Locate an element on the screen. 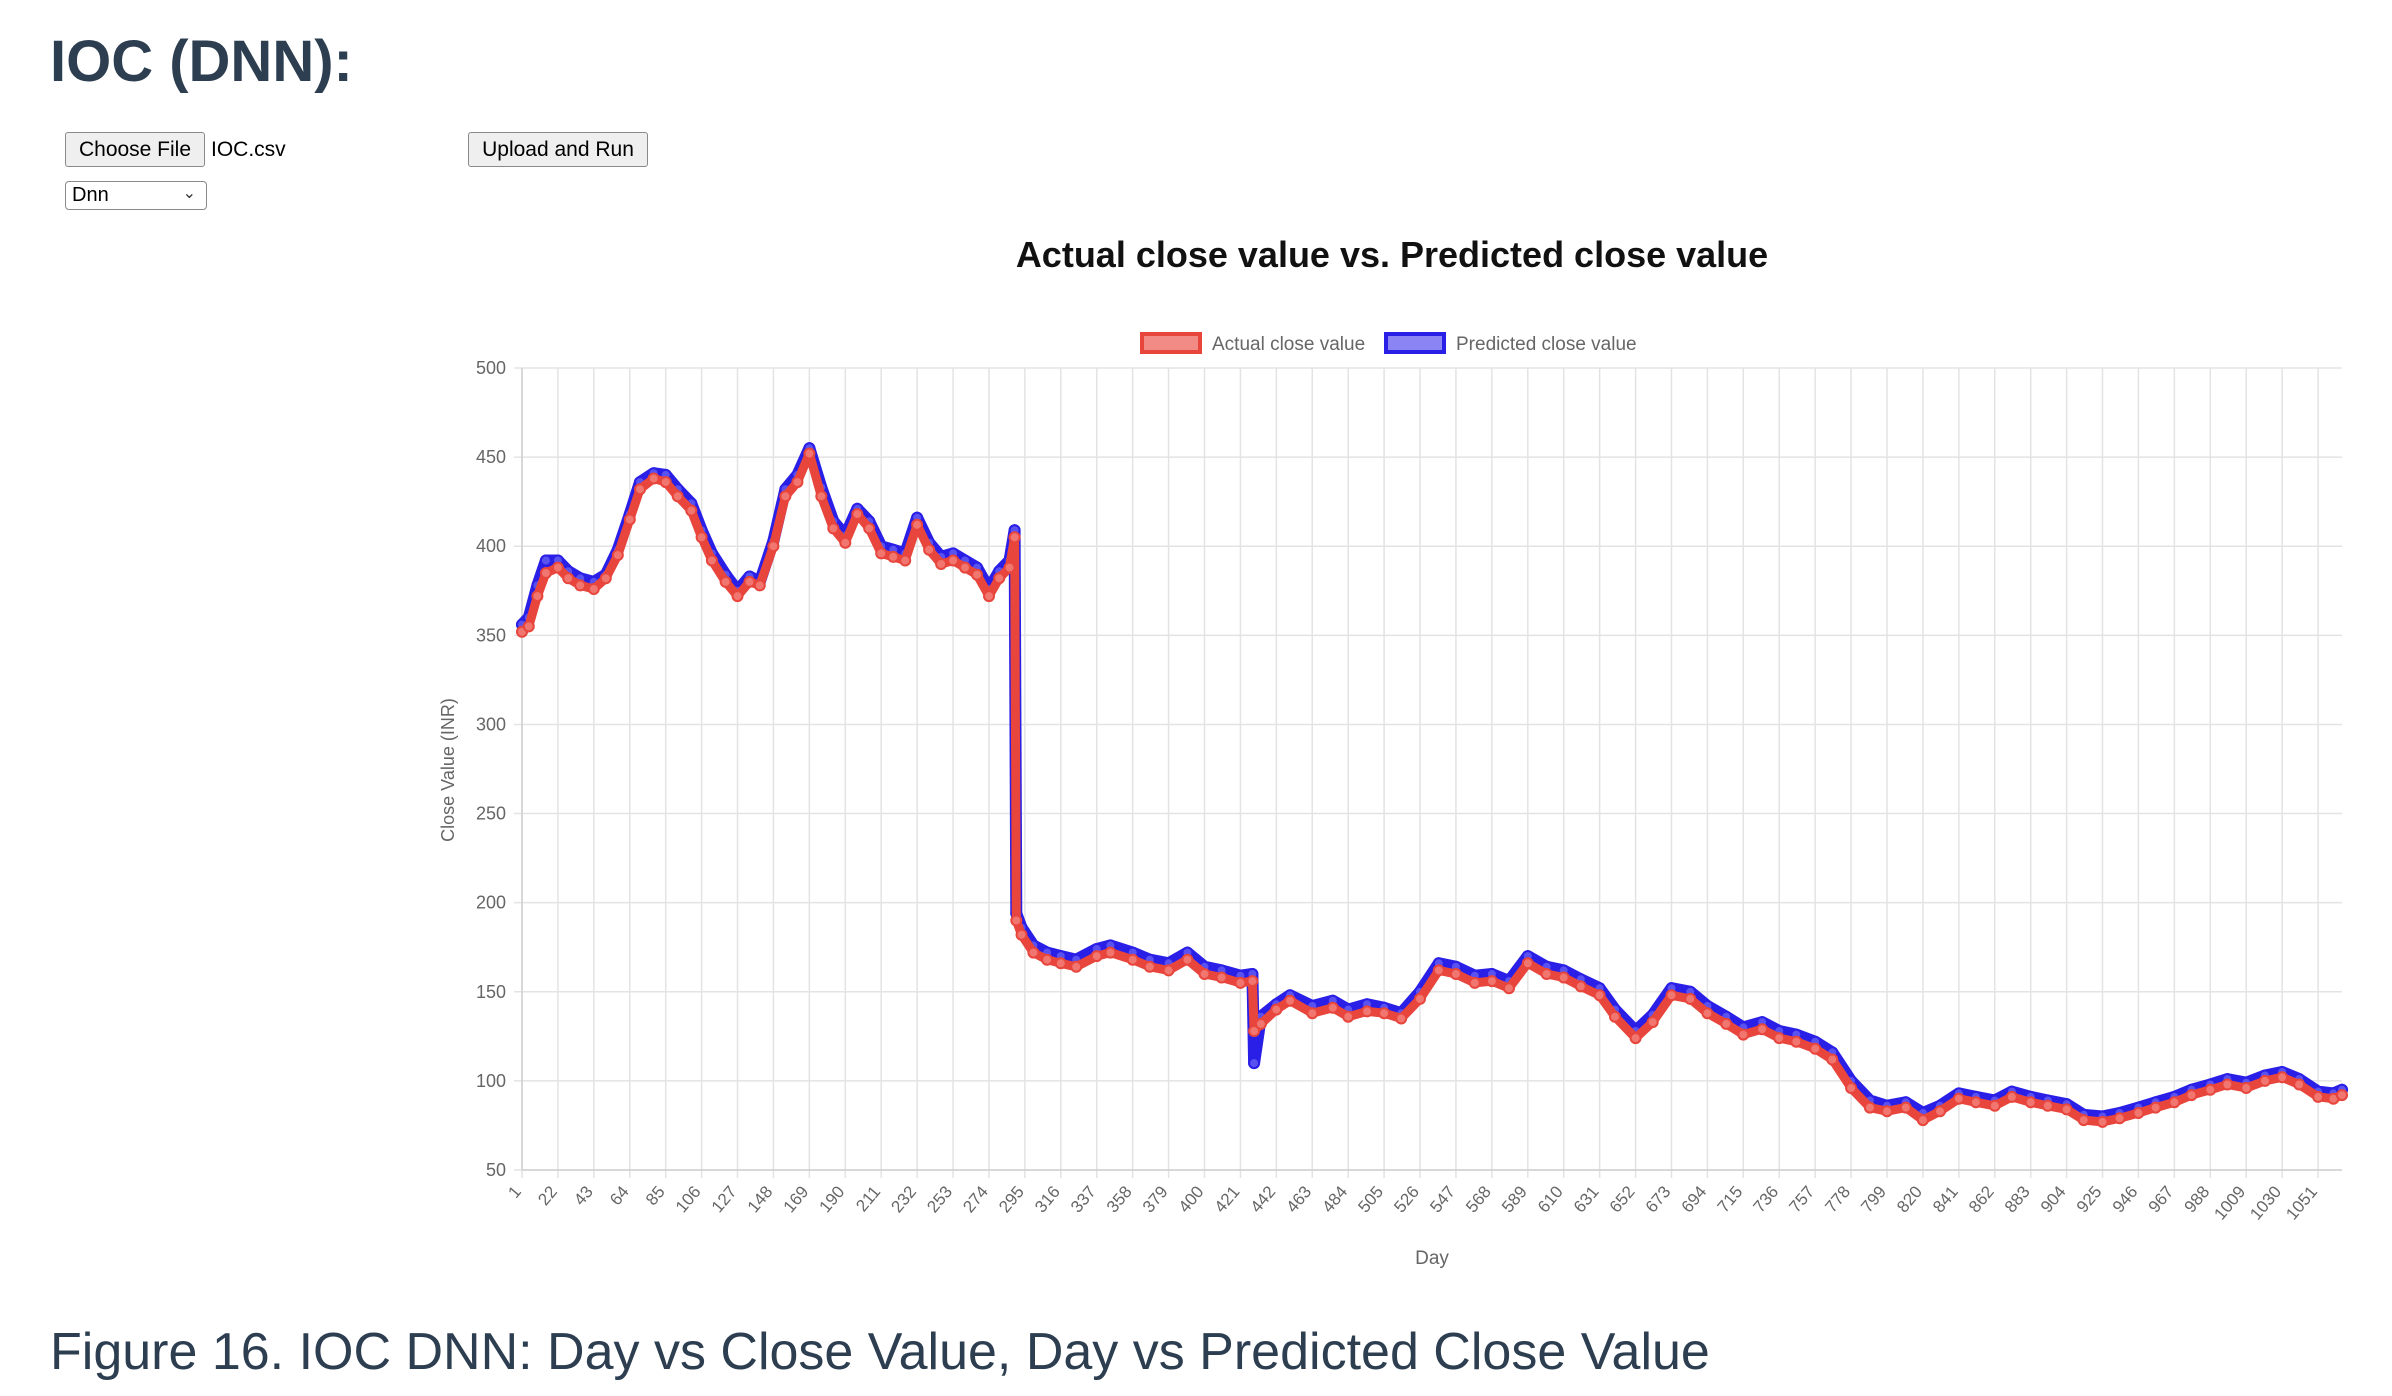  model-select: Dnn ⌄ is located at coordinates (136, 195).